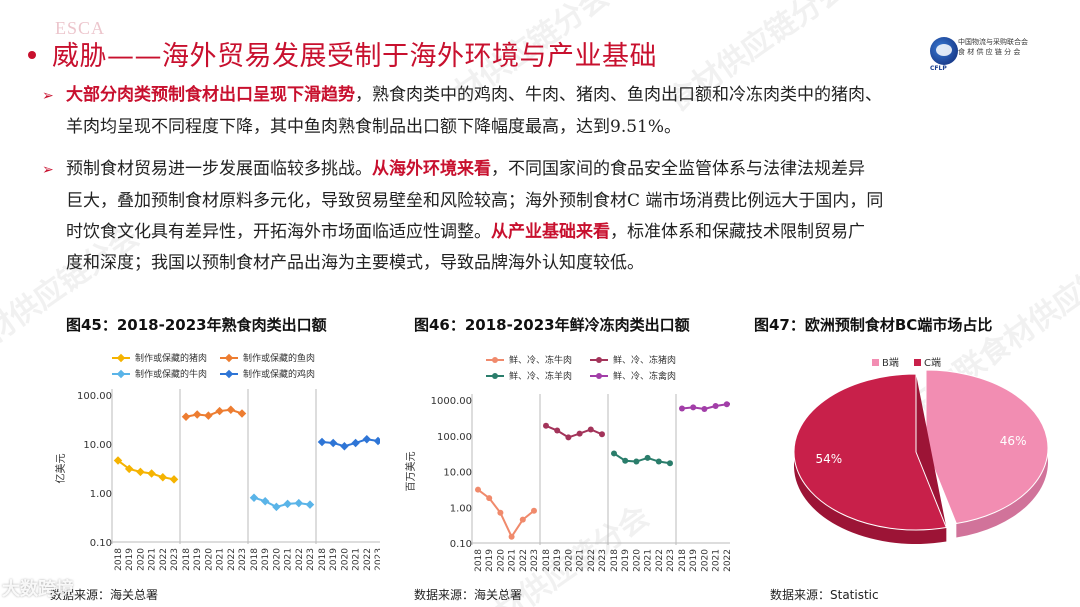  What do you see at coordinates (355, 263) in the screenshot?
I see `body-text: 度和深度；我国以预制食材产品出海为主要模式，导致品牌海外认知度较低。` at bounding box center [355, 263].